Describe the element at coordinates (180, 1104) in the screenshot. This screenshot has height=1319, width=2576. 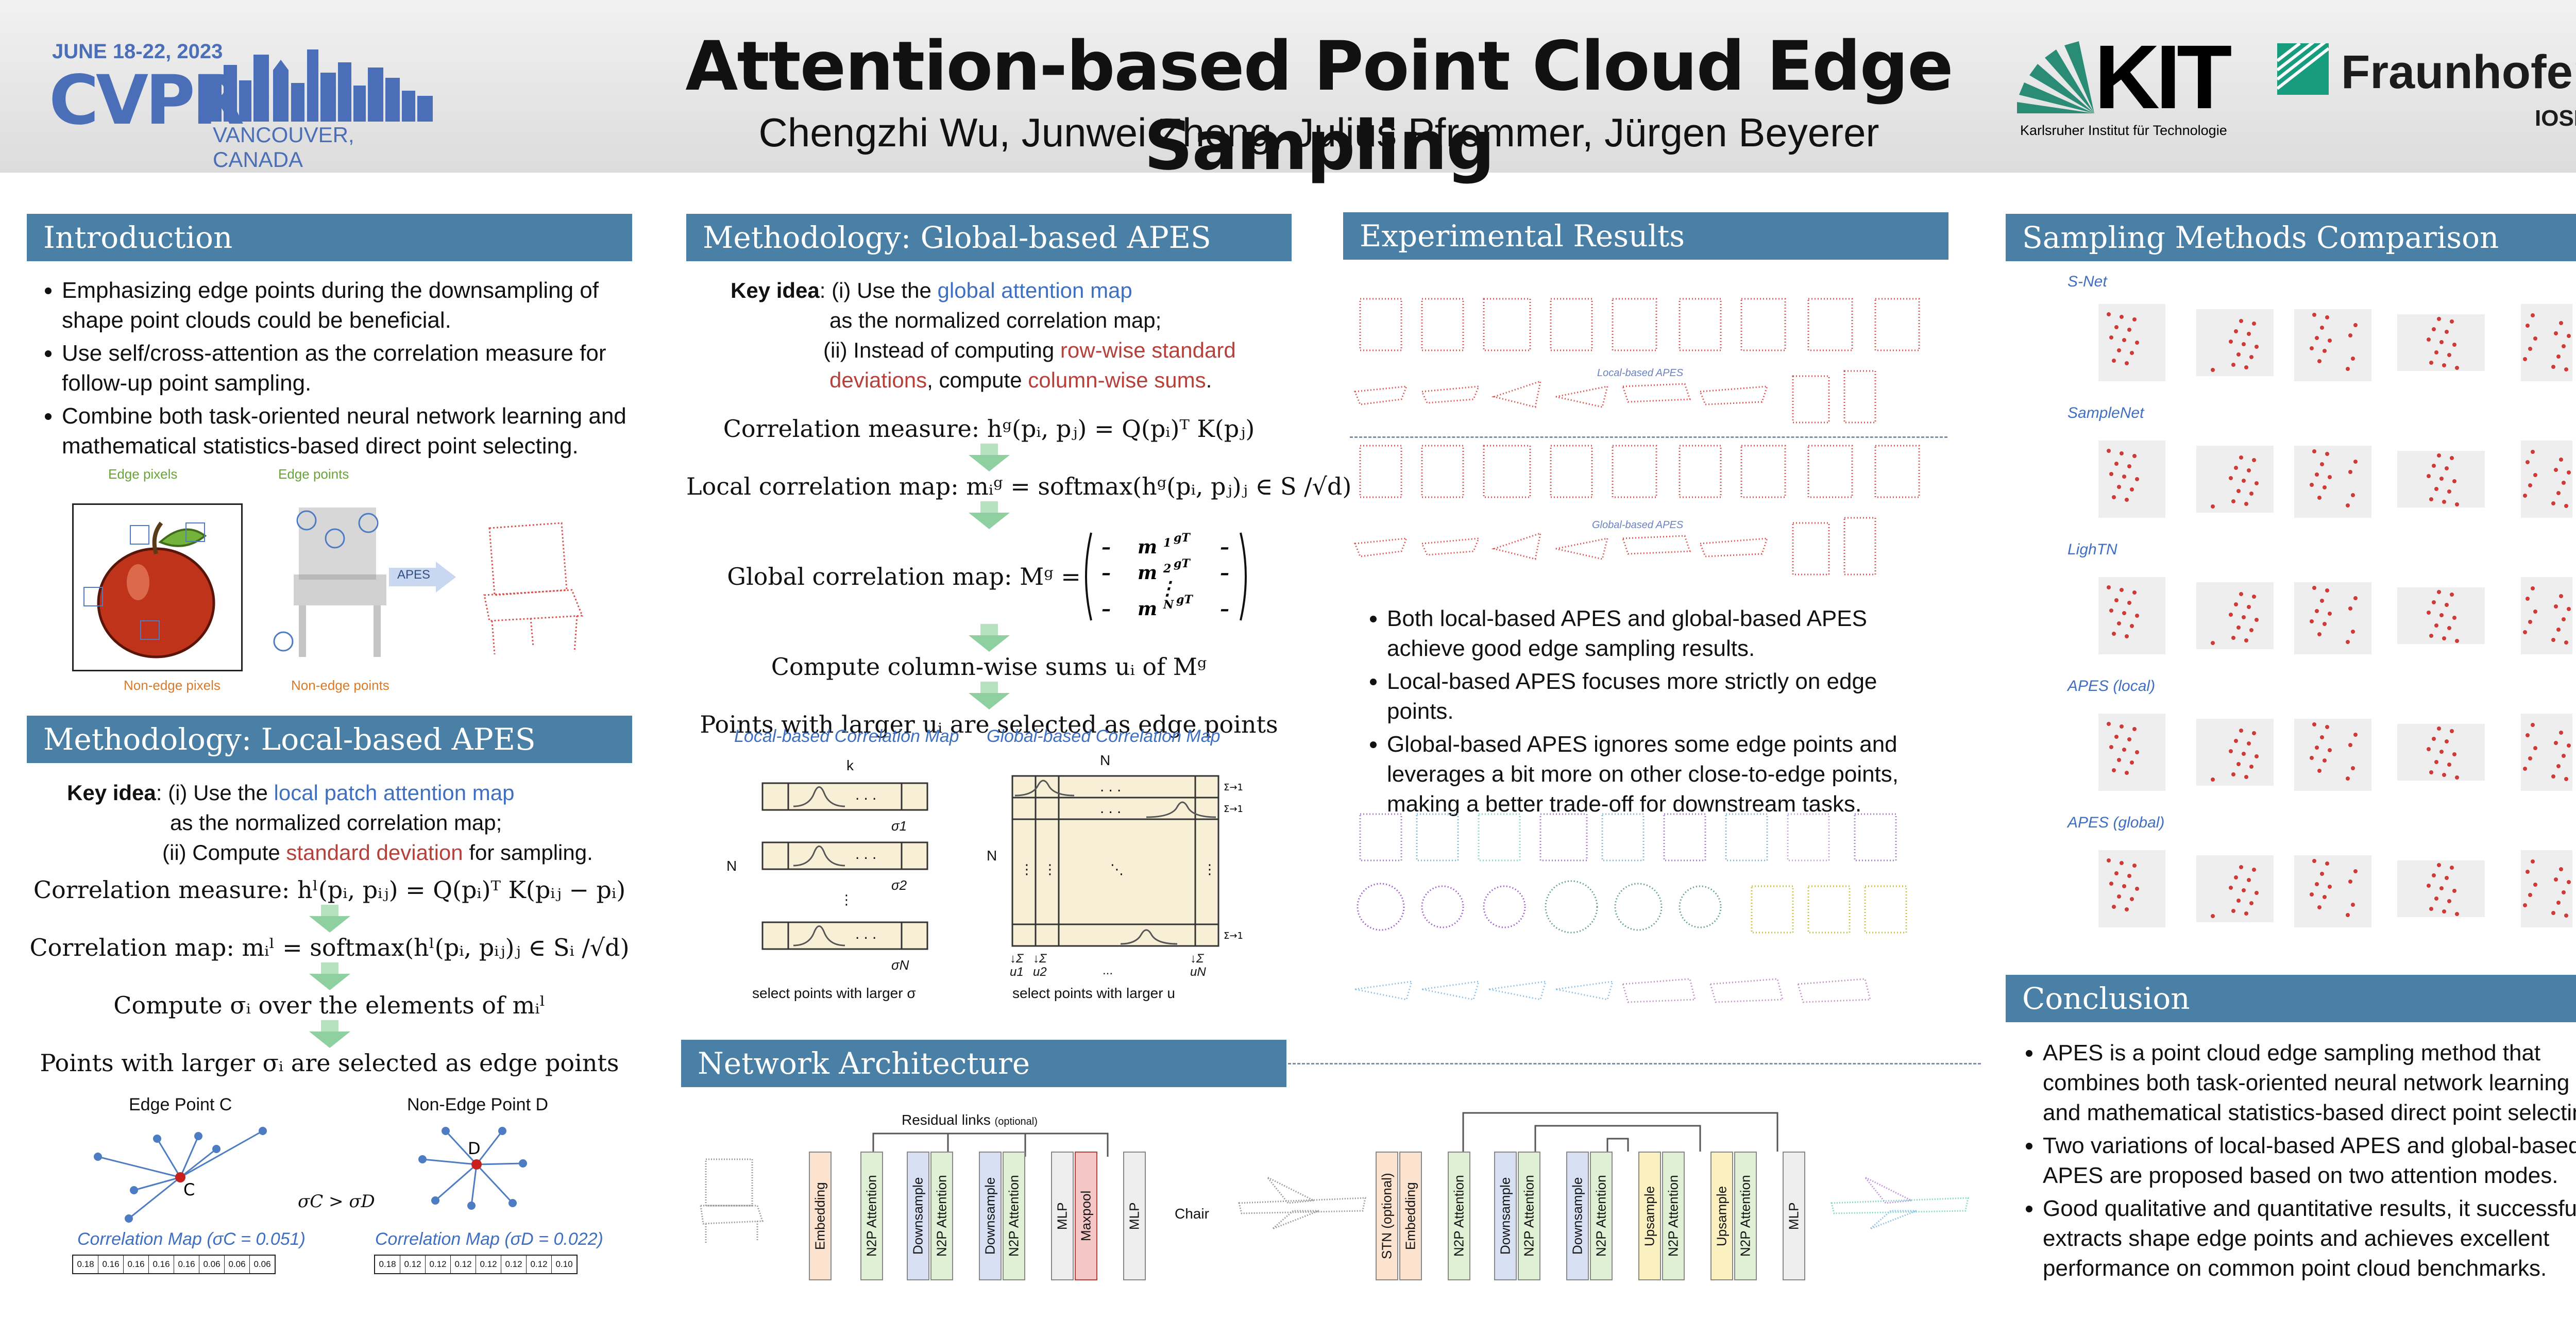
I see `edge-point-c-label: Edge Point C` at that location.